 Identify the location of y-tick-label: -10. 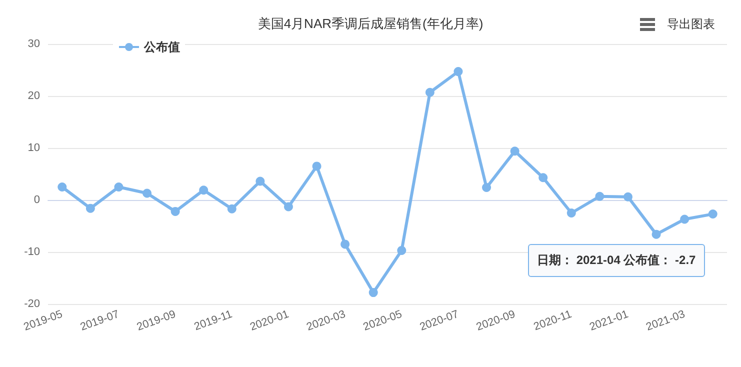
(32, 252).